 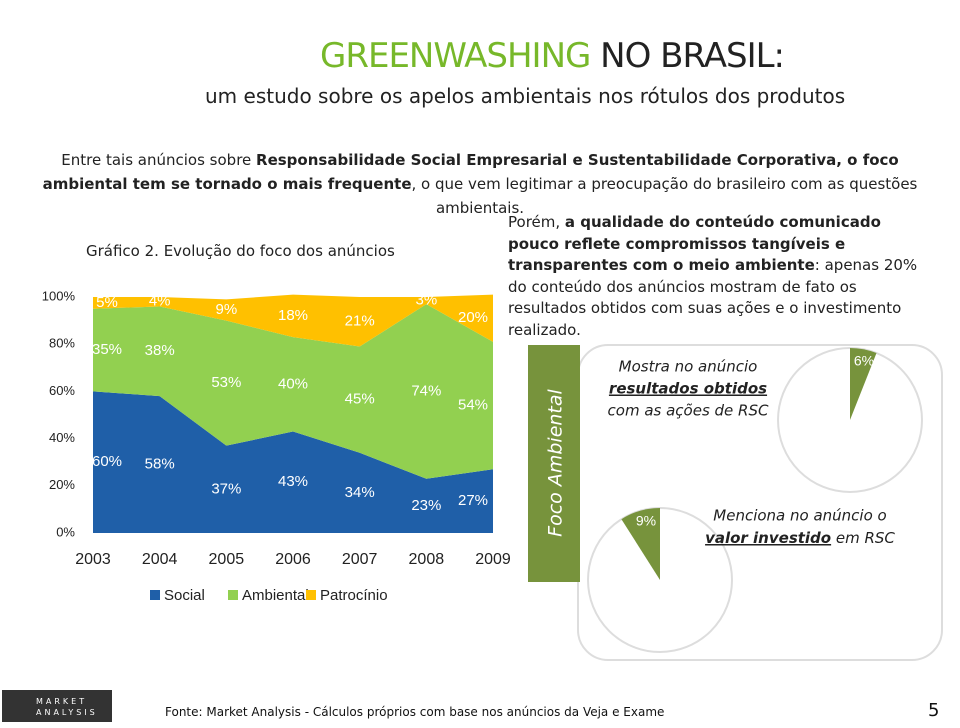 I want to click on data-label: 43%, so click(x=293, y=481).